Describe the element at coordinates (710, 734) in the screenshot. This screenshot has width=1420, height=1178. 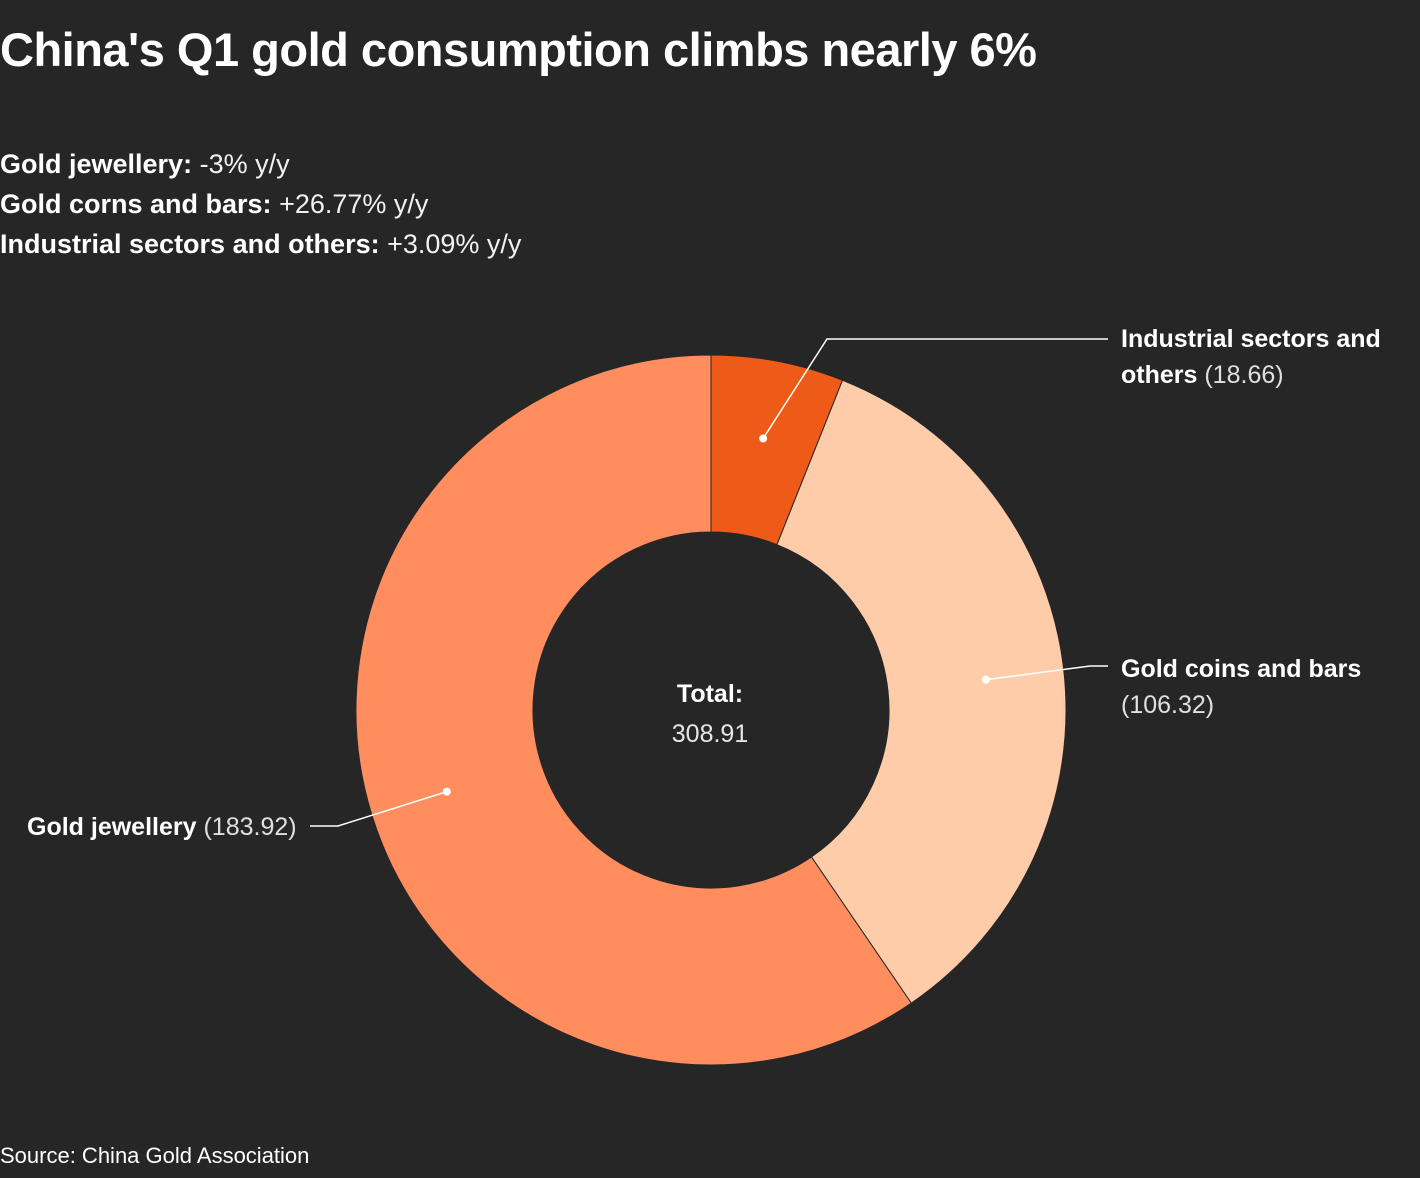
I see `center-total-value: 308.91` at that location.